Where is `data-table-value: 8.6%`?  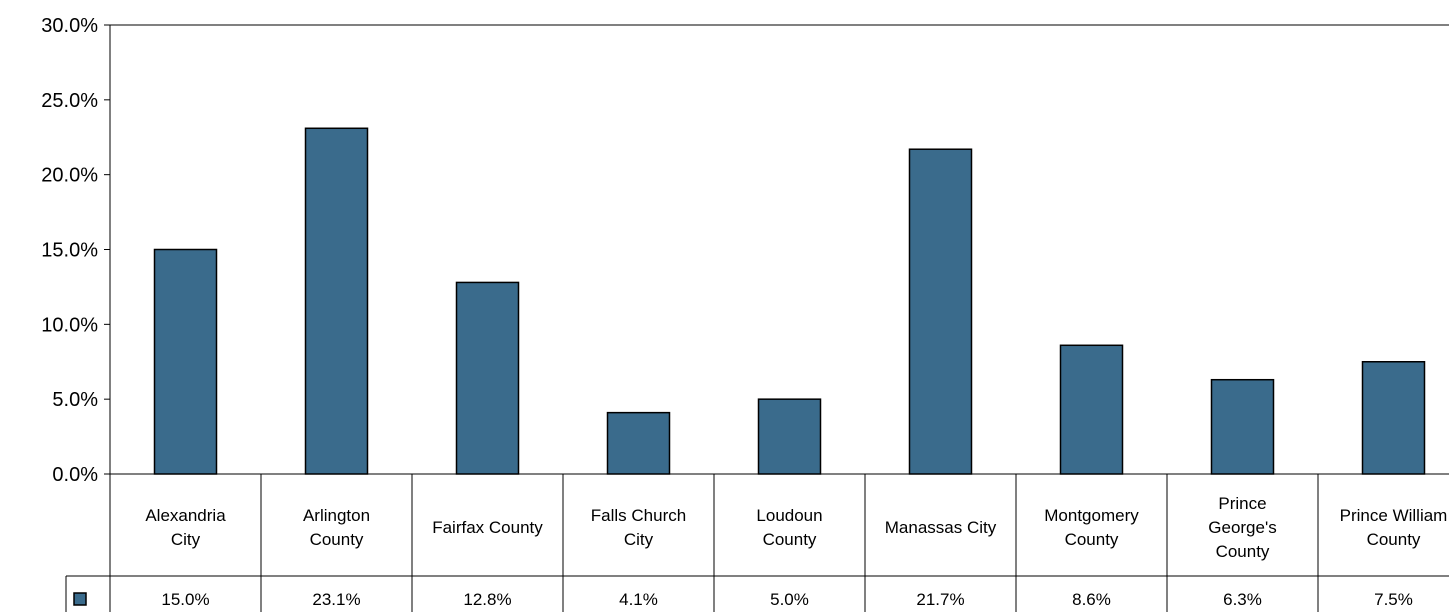 data-table-value: 8.6% is located at coordinates (1091, 599).